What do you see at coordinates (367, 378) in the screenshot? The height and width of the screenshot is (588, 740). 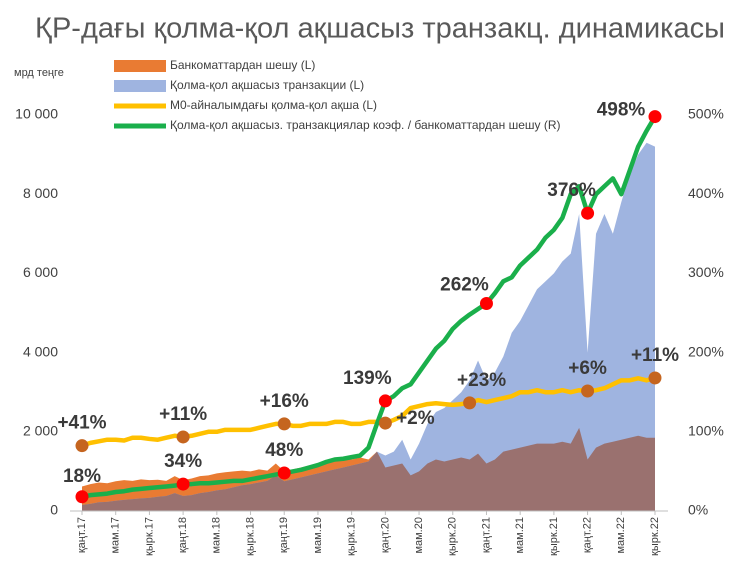 I see `point-label: 139%` at bounding box center [367, 378].